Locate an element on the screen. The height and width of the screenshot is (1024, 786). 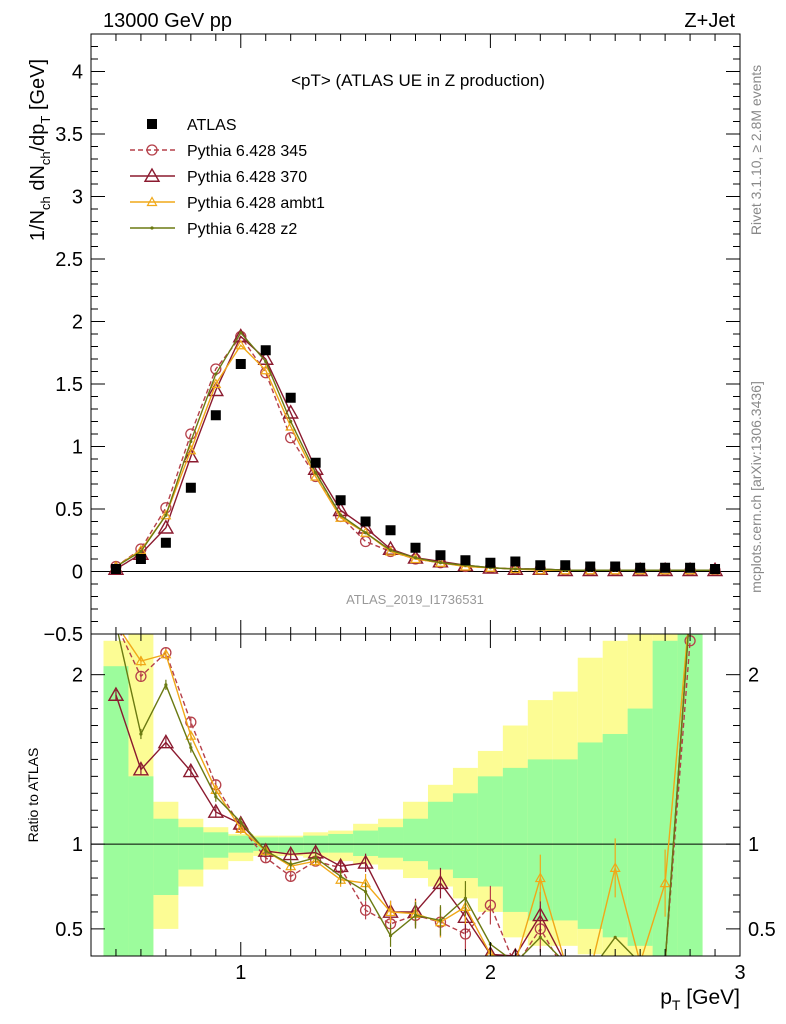
ratio-y-tick-label: 2 is located at coordinates (753, 676).